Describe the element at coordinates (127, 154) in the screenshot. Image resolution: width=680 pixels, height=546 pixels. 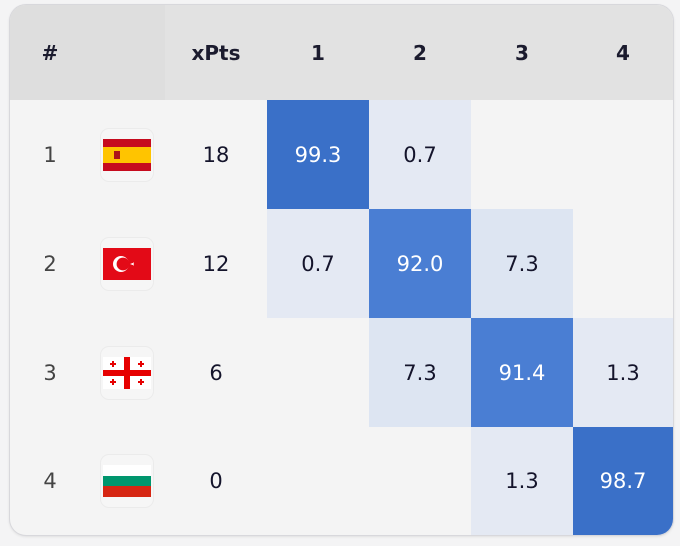
I see `spain-flag-icon` at that location.